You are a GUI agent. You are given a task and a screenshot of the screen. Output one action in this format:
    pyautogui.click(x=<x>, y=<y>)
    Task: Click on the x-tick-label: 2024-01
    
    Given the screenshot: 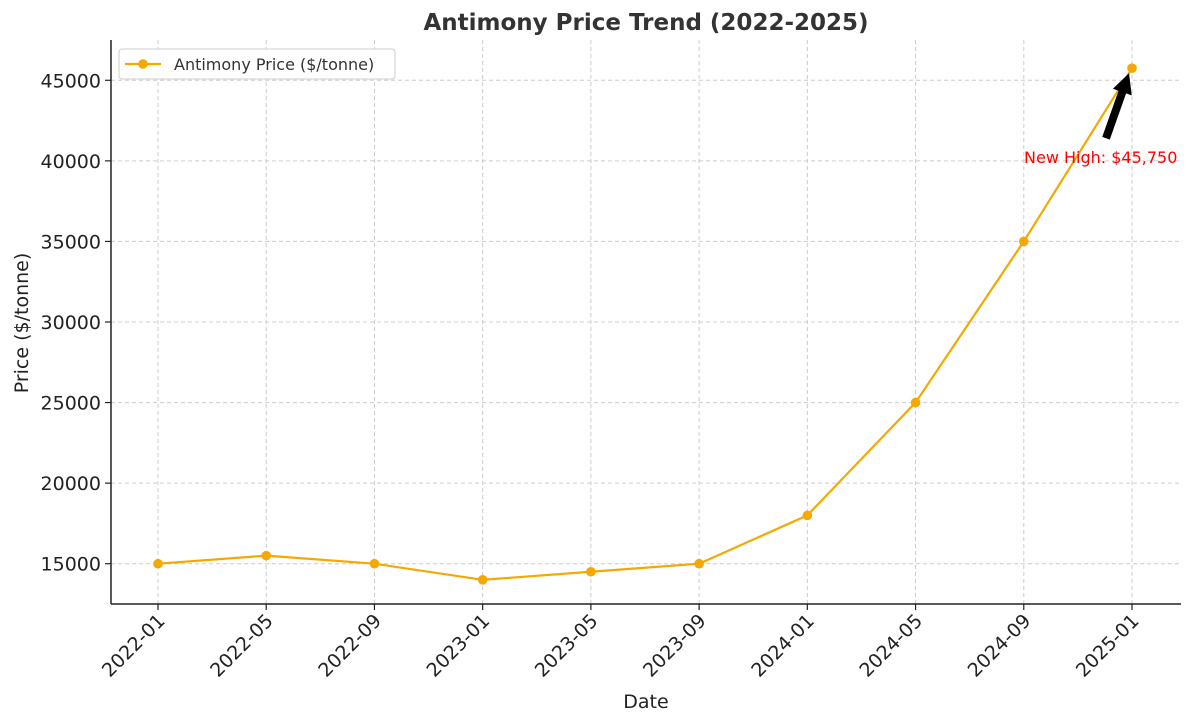 What is the action you would take?
    pyautogui.click(x=783, y=646)
    